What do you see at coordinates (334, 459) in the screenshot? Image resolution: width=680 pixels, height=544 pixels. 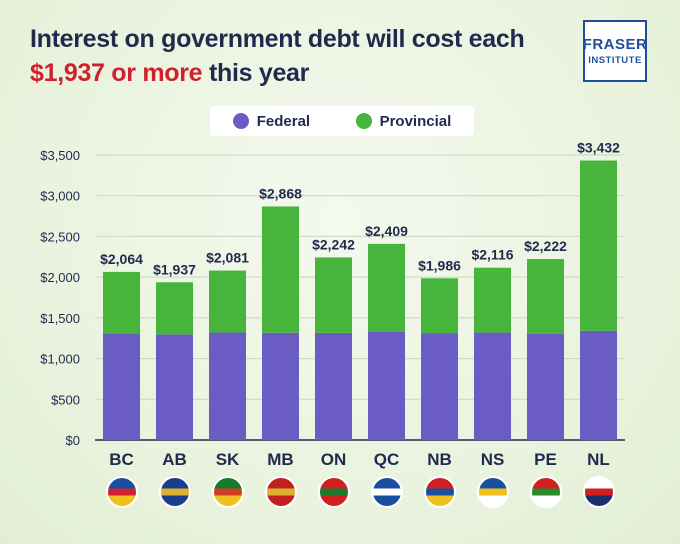 I see `x-tick-label: ON` at bounding box center [334, 459].